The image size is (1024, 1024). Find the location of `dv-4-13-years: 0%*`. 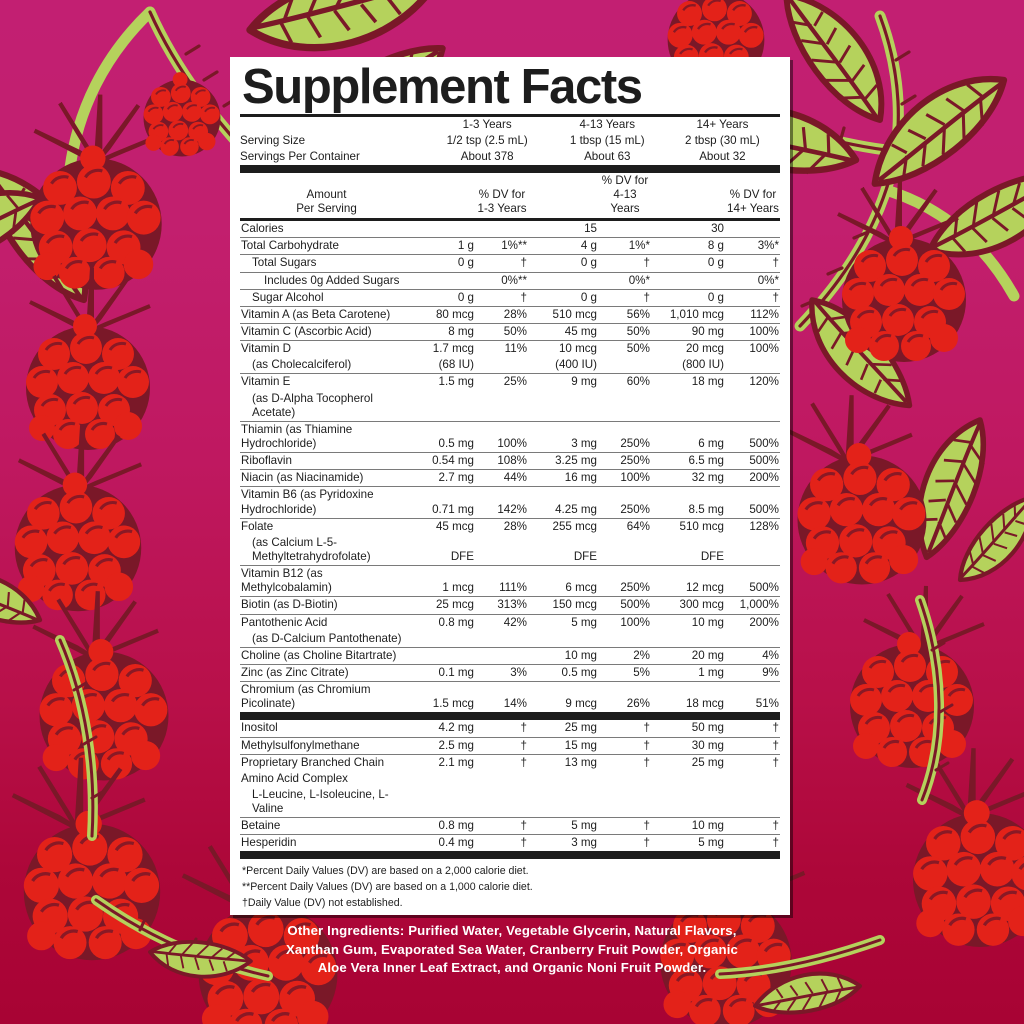

dv-4-13-years: 0%* is located at coordinates (639, 280).